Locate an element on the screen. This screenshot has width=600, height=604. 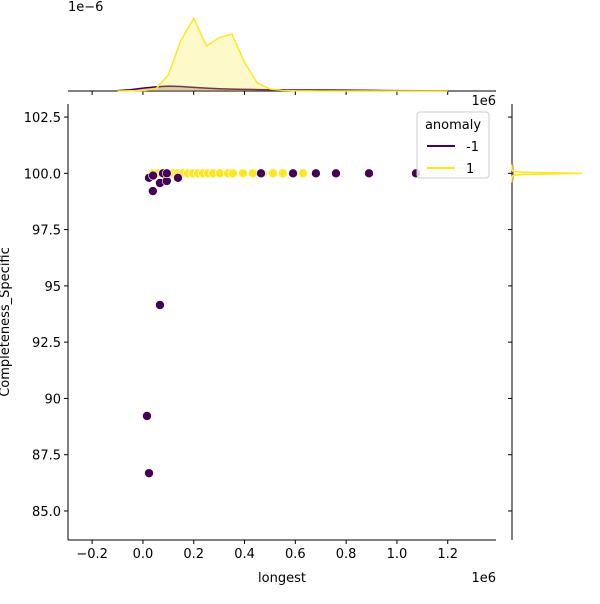
y-tick-label: 85.0 is located at coordinates (46, 512).